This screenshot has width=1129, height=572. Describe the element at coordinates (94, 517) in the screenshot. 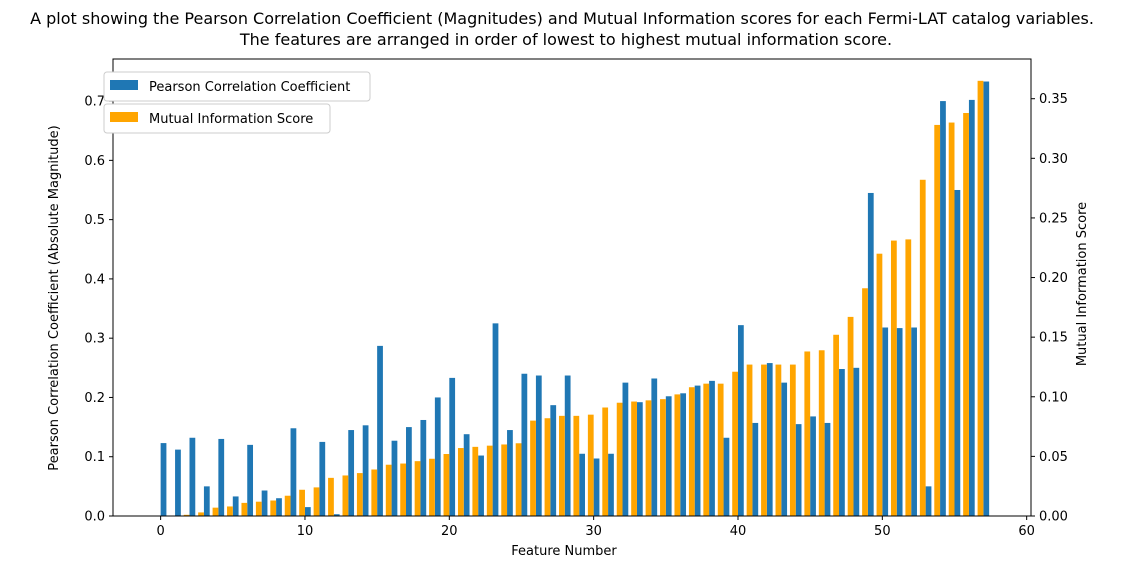

I see `y-tick-label: 0.0` at that location.